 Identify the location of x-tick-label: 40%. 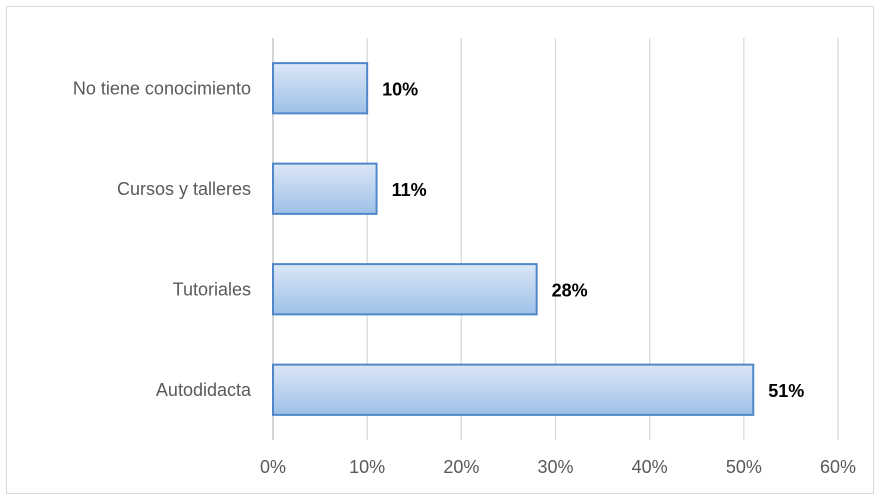
(650, 467).